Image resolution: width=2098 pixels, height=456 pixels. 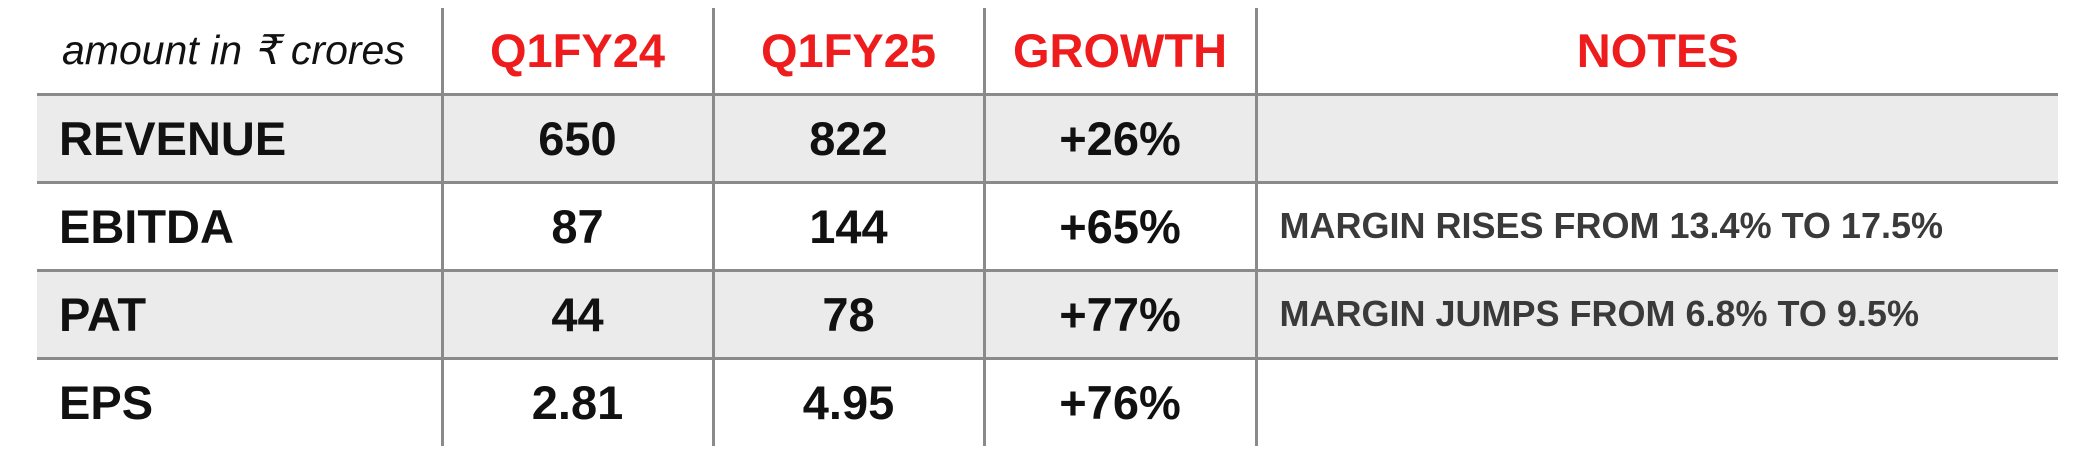 What do you see at coordinates (847, 227) in the screenshot?
I see `cell-q1fy25: 144` at bounding box center [847, 227].